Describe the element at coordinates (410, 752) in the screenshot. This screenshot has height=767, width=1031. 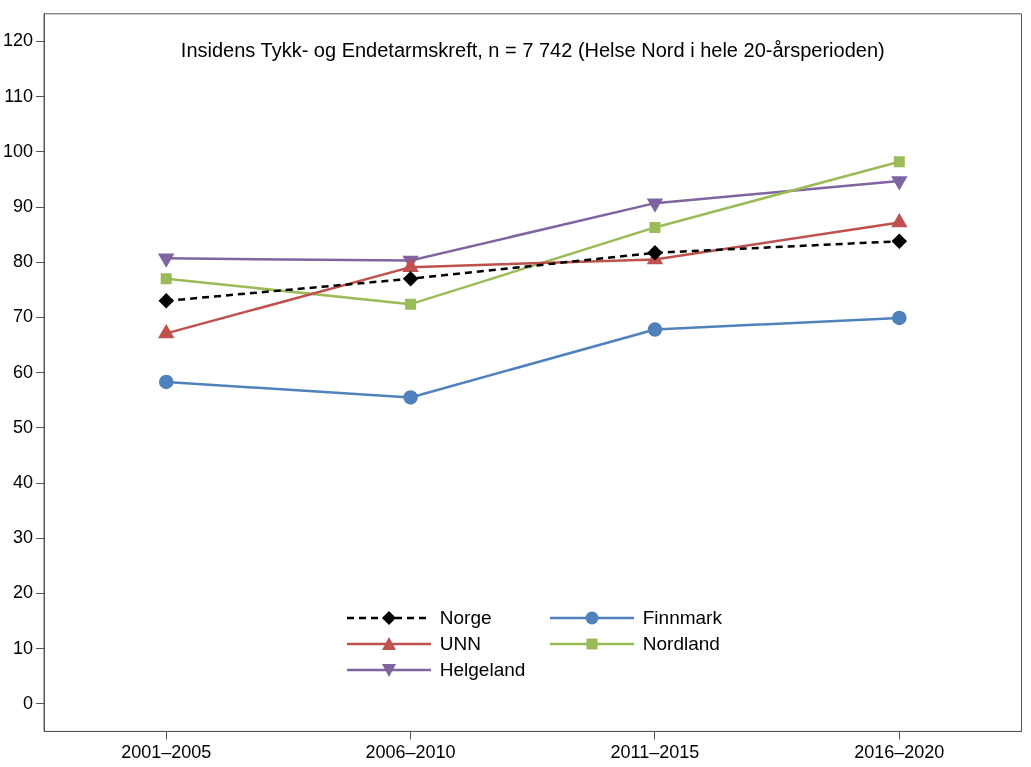
I see `x-tick-label: 2006–2010` at that location.